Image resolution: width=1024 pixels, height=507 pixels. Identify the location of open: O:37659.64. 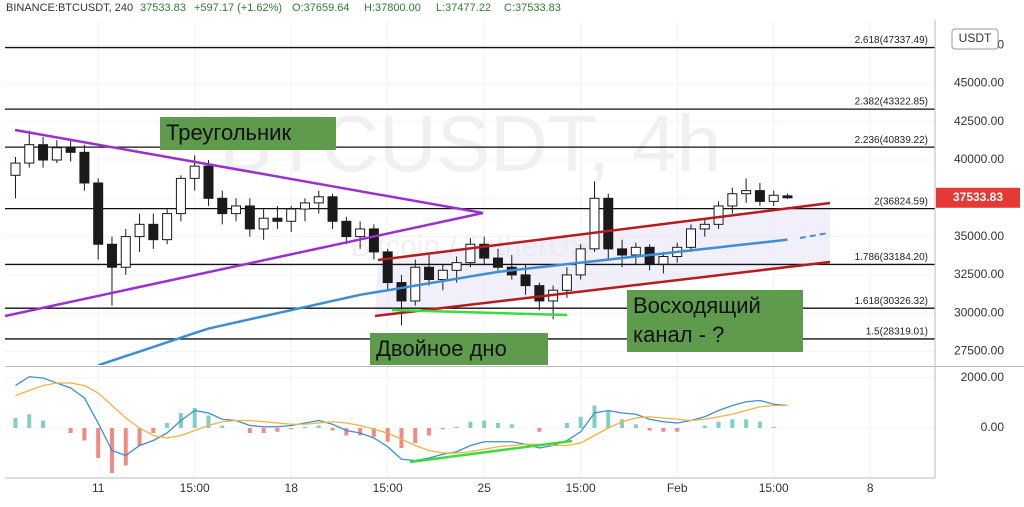
(321, 8).